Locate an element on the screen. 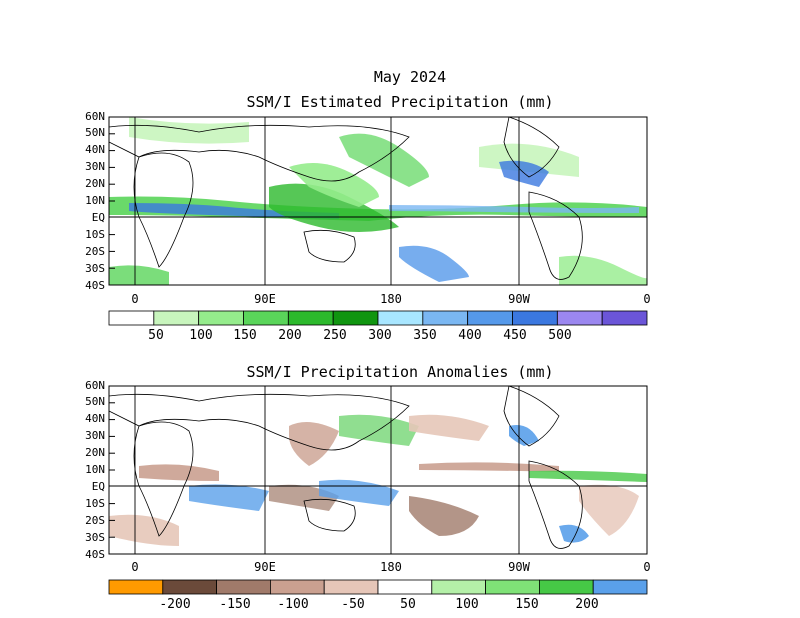  colorbar2-label: 100 is located at coordinates (467, 604).